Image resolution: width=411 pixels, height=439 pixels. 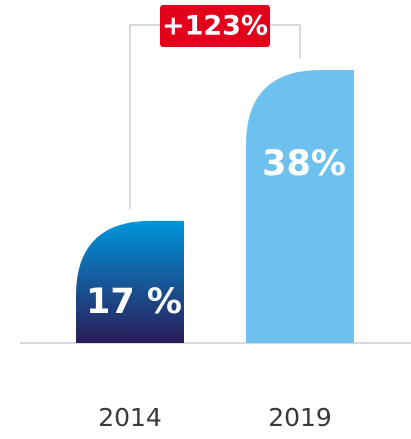 I want to click on x-tick-label: 2014, so click(x=130, y=417).